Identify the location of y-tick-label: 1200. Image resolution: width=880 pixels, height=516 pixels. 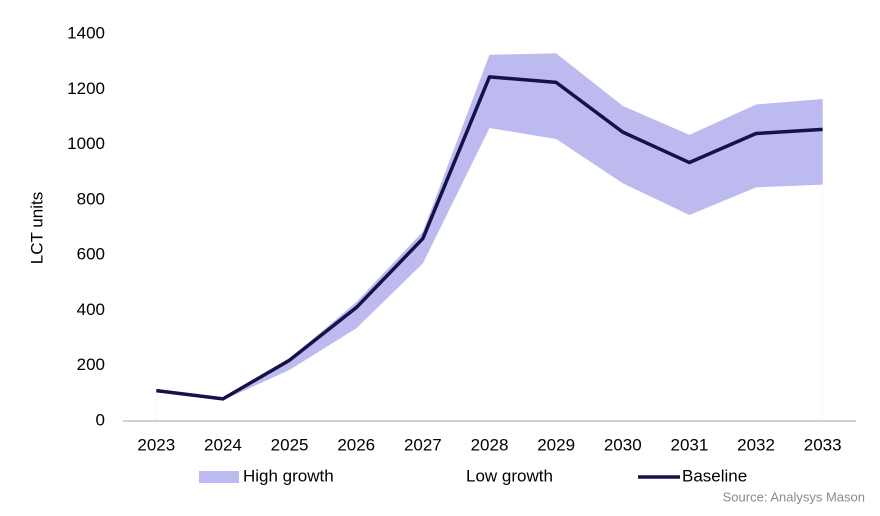
(86, 88).